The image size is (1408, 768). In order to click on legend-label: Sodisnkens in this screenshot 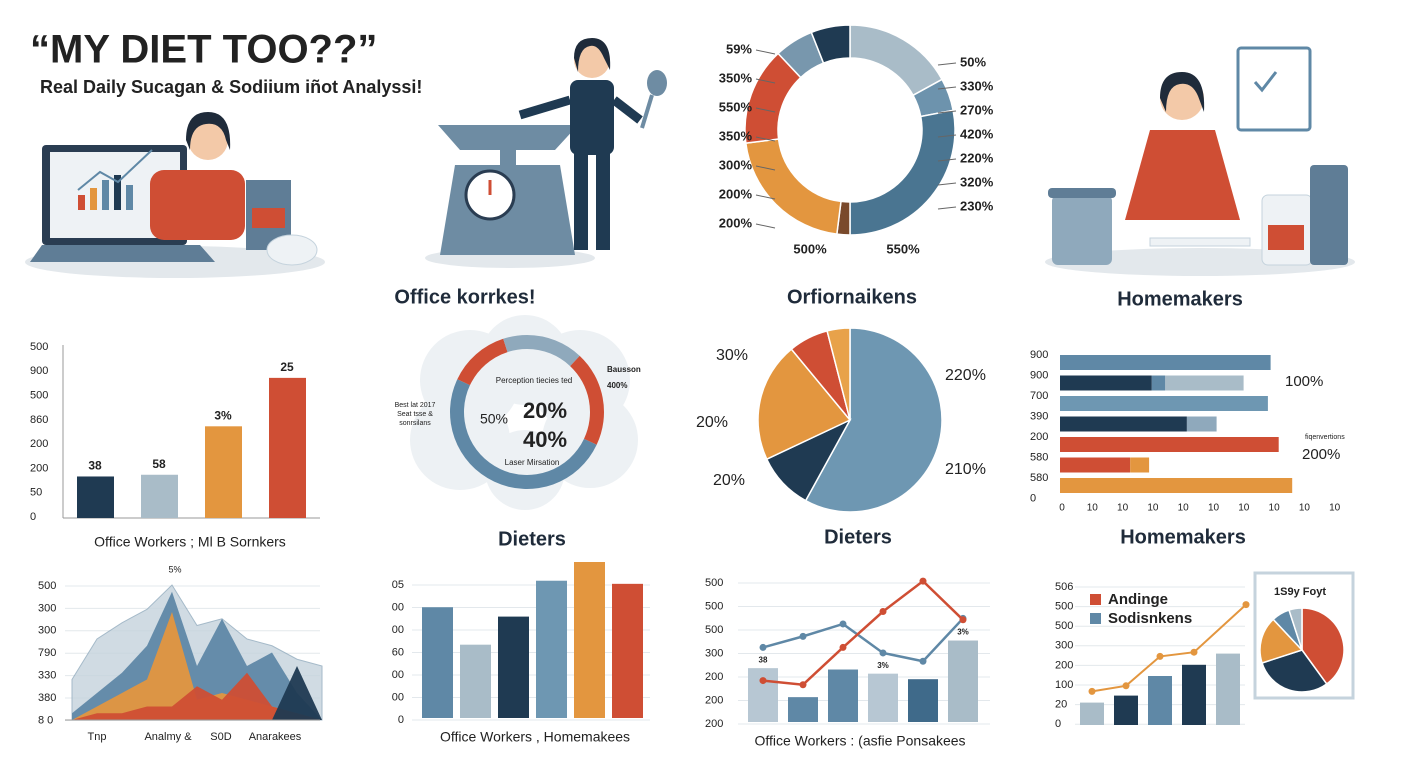, I will do `click(1150, 618)`.